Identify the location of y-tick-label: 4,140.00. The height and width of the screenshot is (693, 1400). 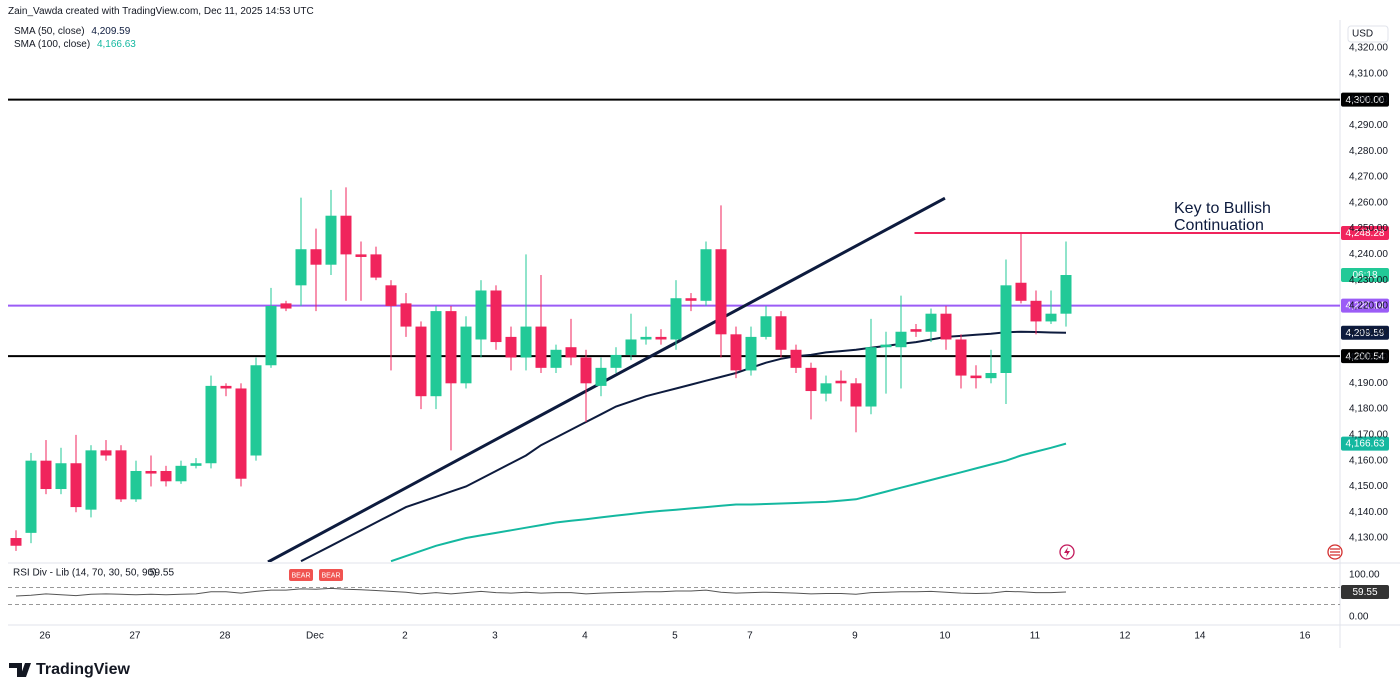
(1368, 512).